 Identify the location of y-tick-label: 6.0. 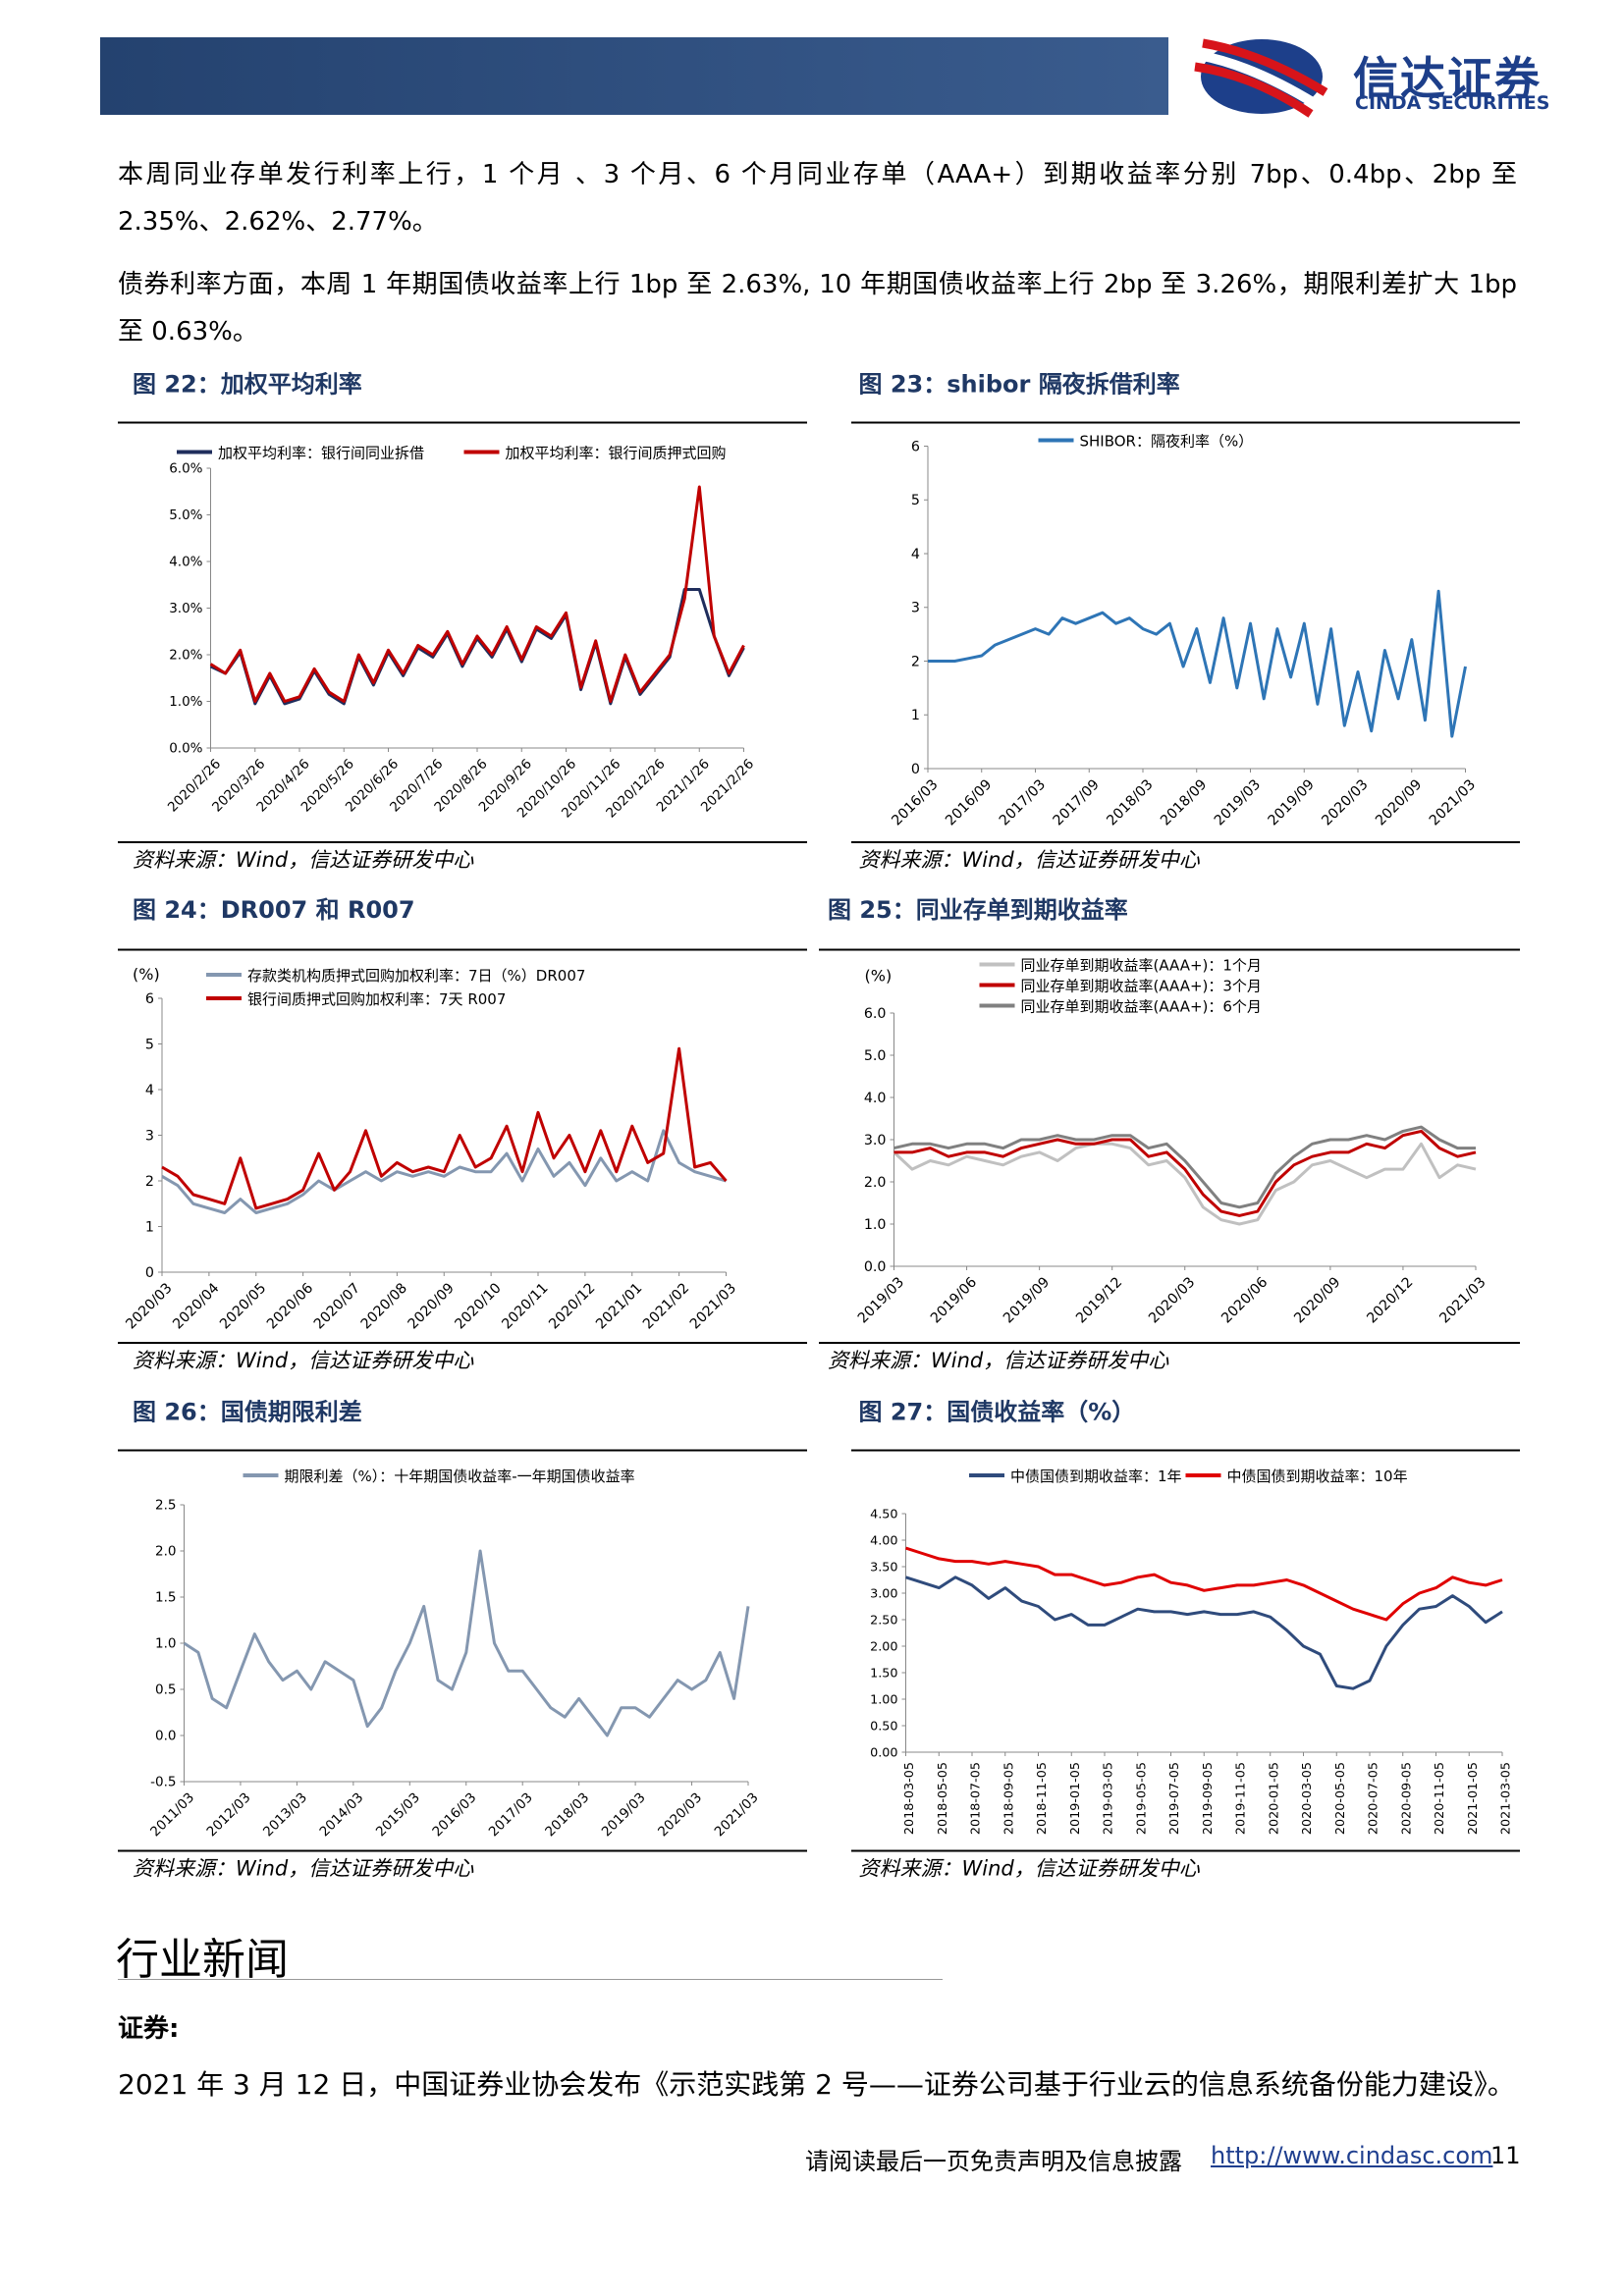
(875, 1014).